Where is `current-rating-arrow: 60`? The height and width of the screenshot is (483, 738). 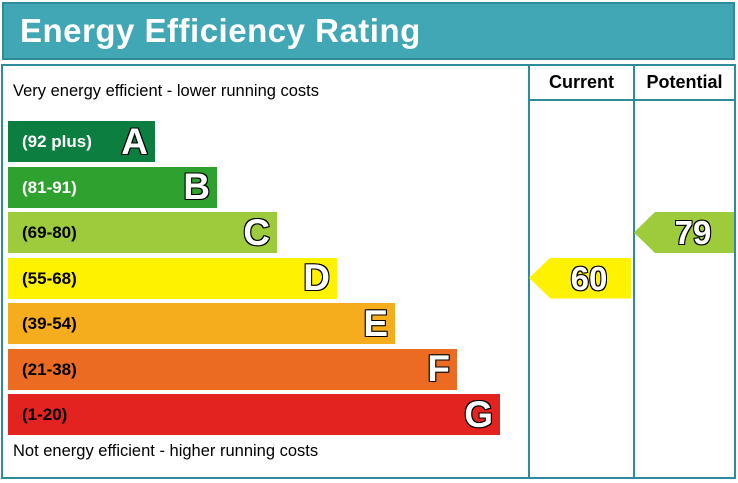 current-rating-arrow: 60 is located at coordinates (580, 278).